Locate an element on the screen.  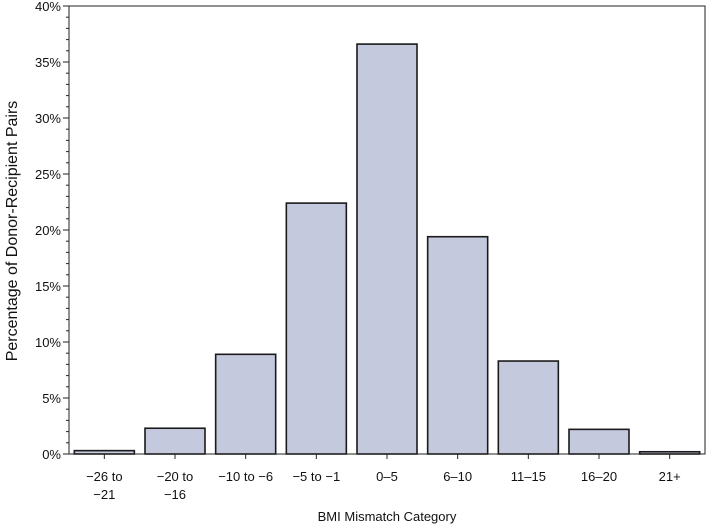
x-tick-label: −16 is located at coordinates (175, 494).